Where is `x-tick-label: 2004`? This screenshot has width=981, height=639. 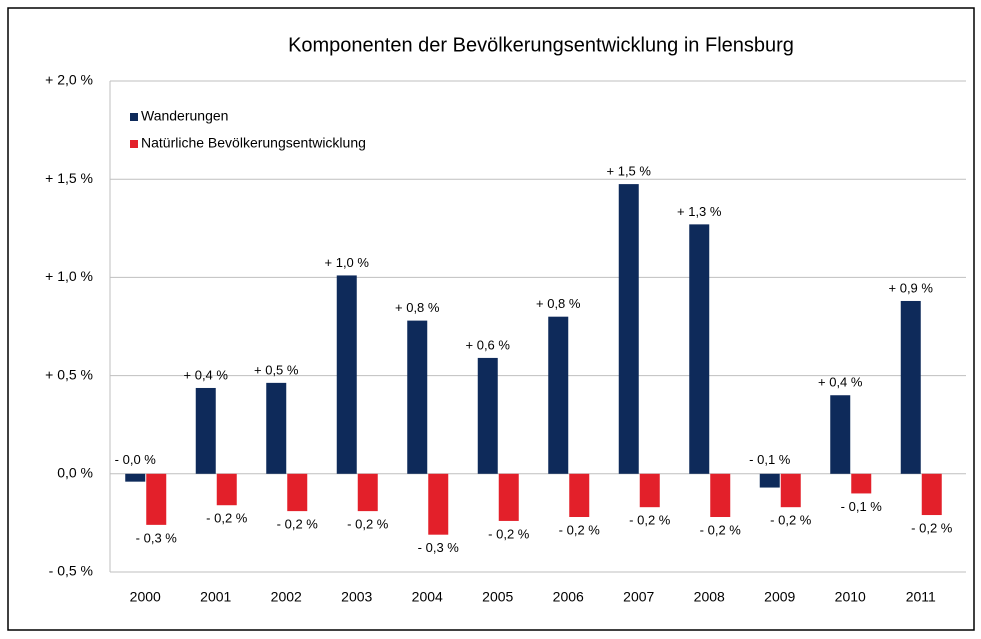
x-tick-label: 2004 is located at coordinates (427, 597).